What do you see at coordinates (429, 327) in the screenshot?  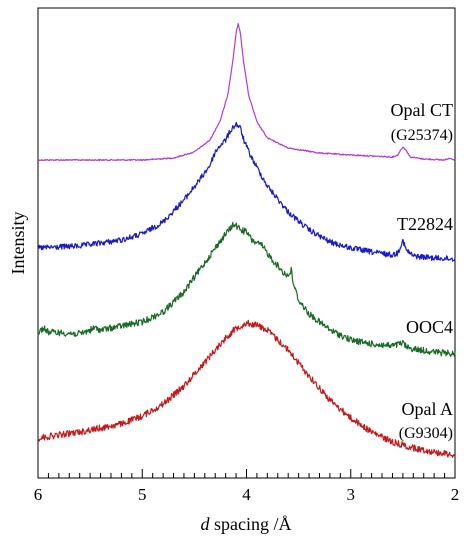 I see `series-label-ooc4: OOC4` at bounding box center [429, 327].